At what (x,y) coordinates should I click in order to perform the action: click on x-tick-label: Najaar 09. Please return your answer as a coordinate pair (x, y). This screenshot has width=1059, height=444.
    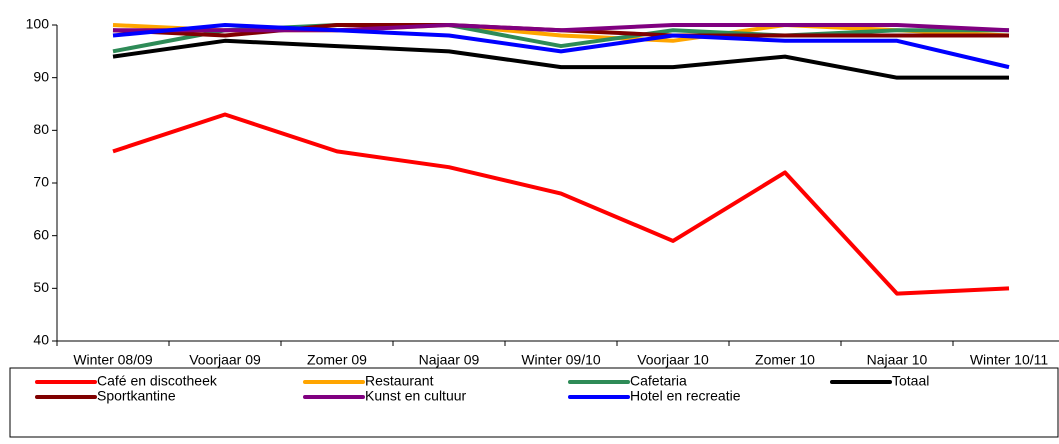
    Looking at the image, I should click on (449, 360).